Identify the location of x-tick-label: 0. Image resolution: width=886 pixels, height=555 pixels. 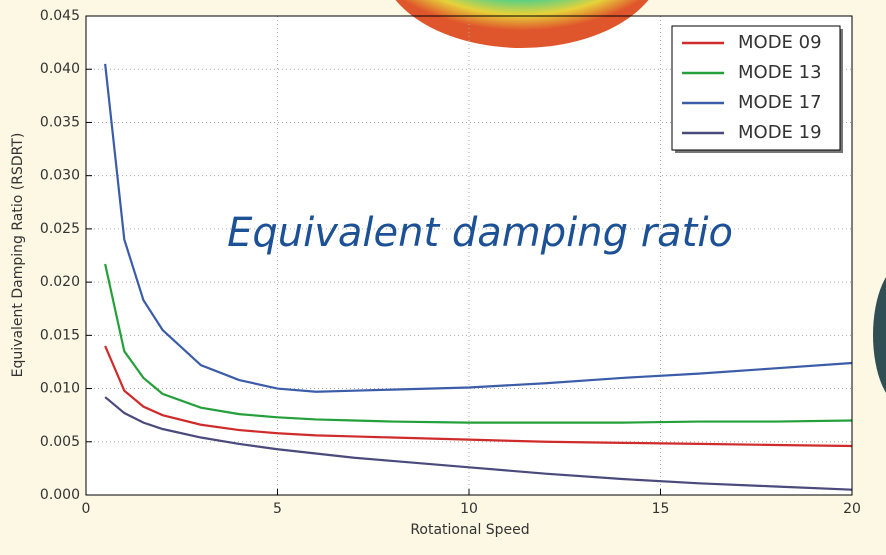
(86, 509).